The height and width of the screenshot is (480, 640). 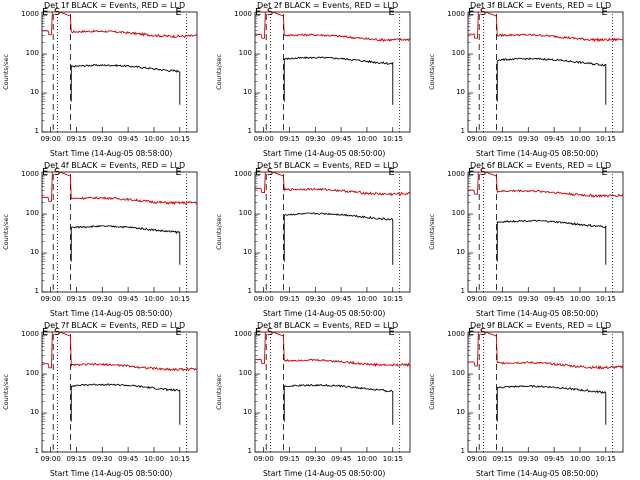 What do you see at coordinates (541, 5) in the screenshot?
I see `panel-title: Det 3f BLACK = Events, RED = LLD` at bounding box center [541, 5].